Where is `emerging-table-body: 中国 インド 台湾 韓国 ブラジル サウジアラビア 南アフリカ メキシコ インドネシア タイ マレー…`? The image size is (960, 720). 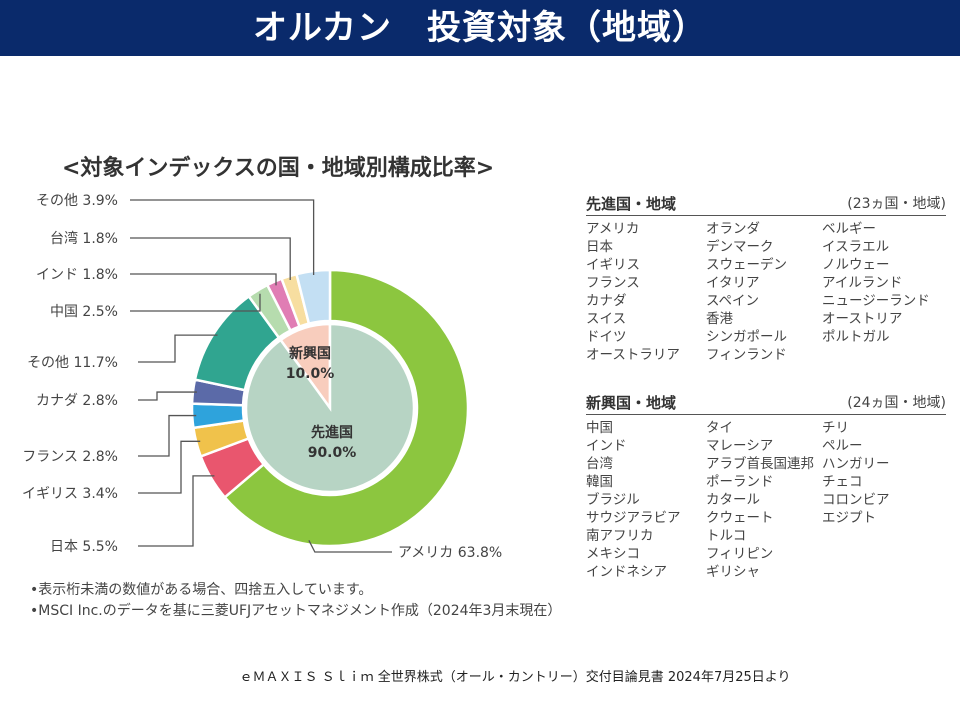
emerging-table-body: 中国 インド 台湾 韓国 ブラジル サウジアラビア 南アフリカ メキシコ インドネシア タイ マレー… is located at coordinates (766, 500).